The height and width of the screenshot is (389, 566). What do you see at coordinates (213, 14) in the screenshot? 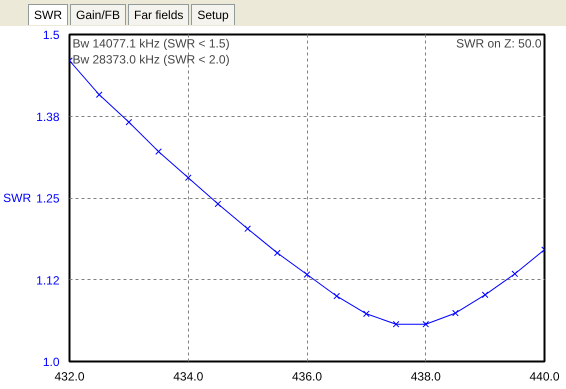
I see `text: Setup` at bounding box center [213, 14].